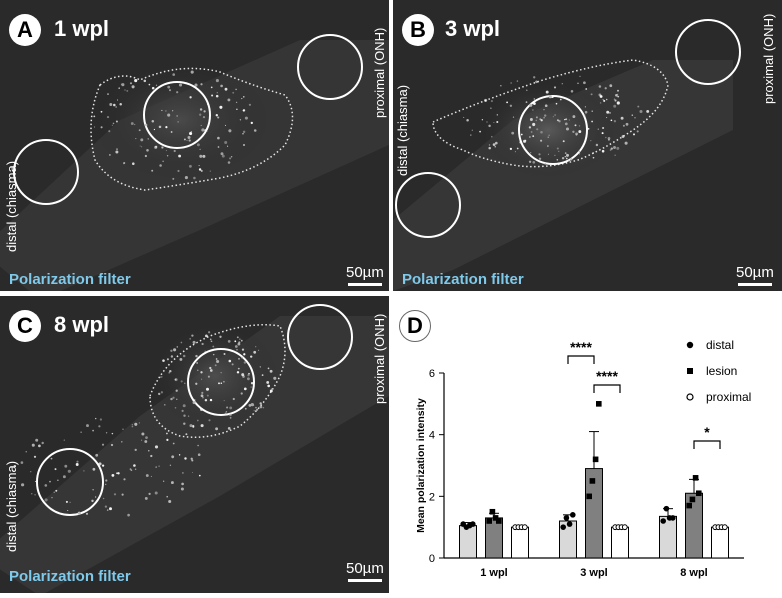 The image size is (782, 598). Describe the element at coordinates (707, 432) in the screenshot. I see `significance-label: *` at that location.